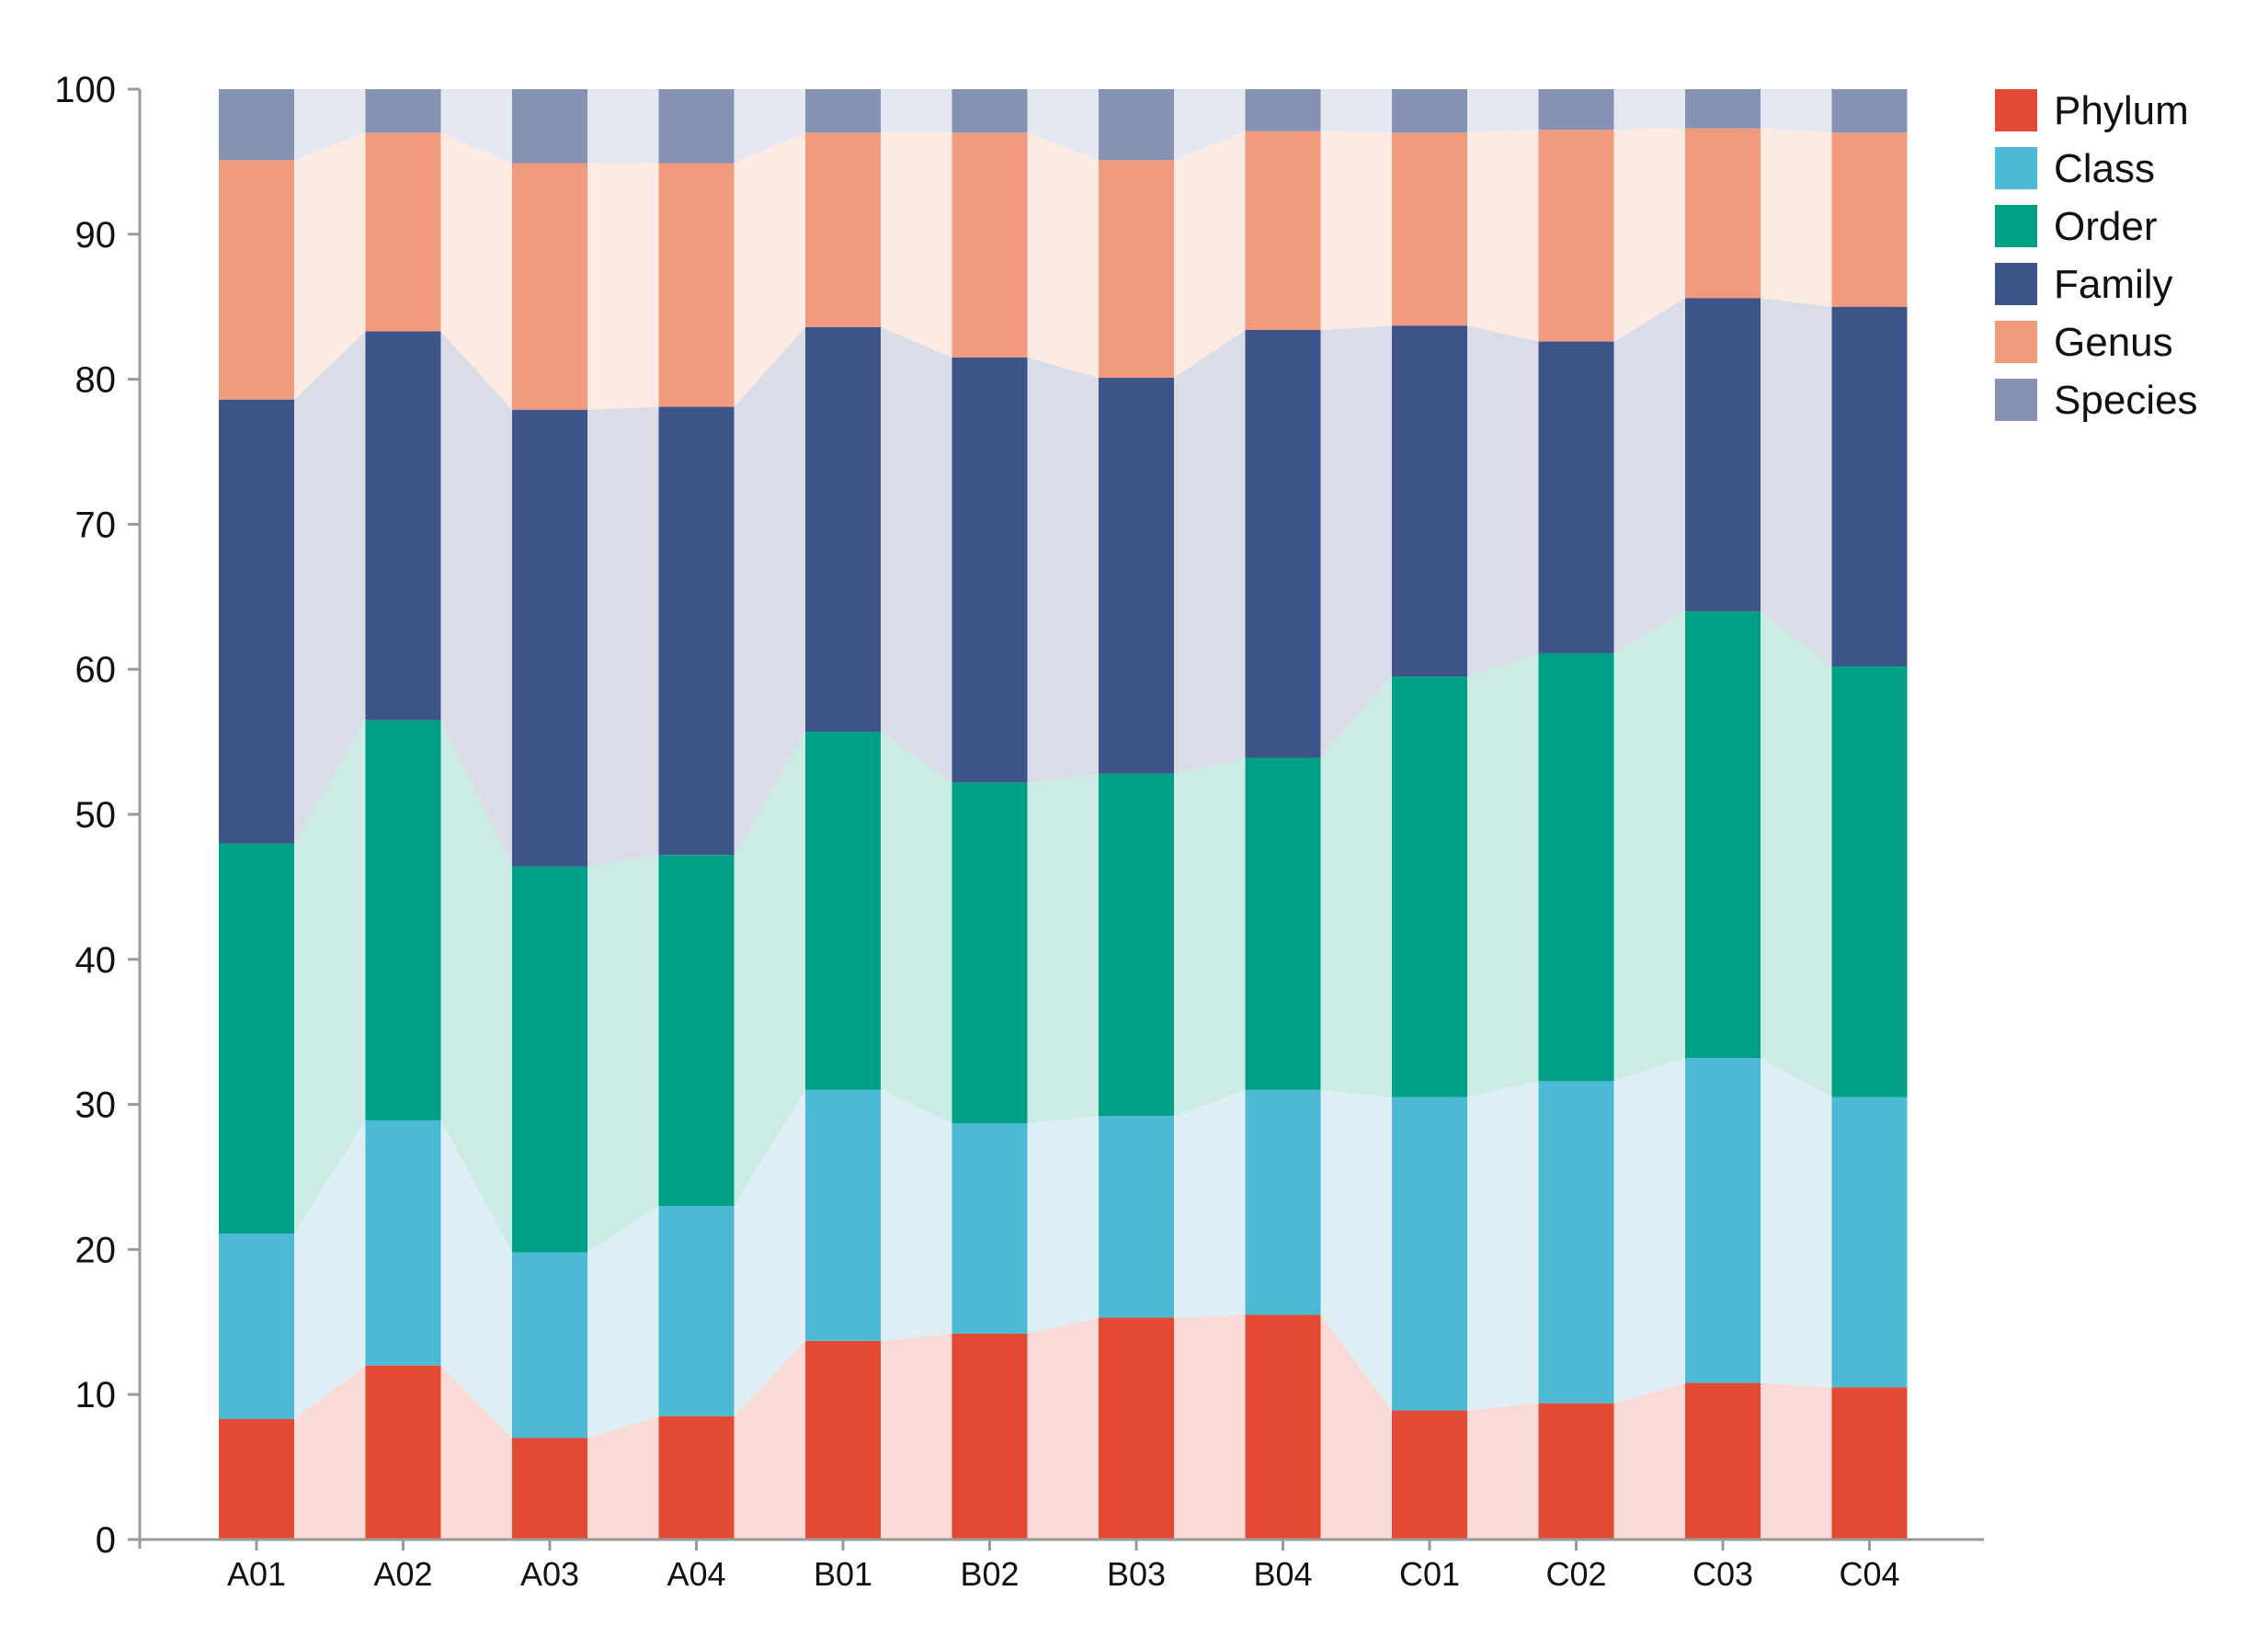 Image resolution: width=2268 pixels, height=1625 pixels. Describe the element at coordinates (843, 1440) in the screenshot. I see `bar-b01-phylum` at that location.